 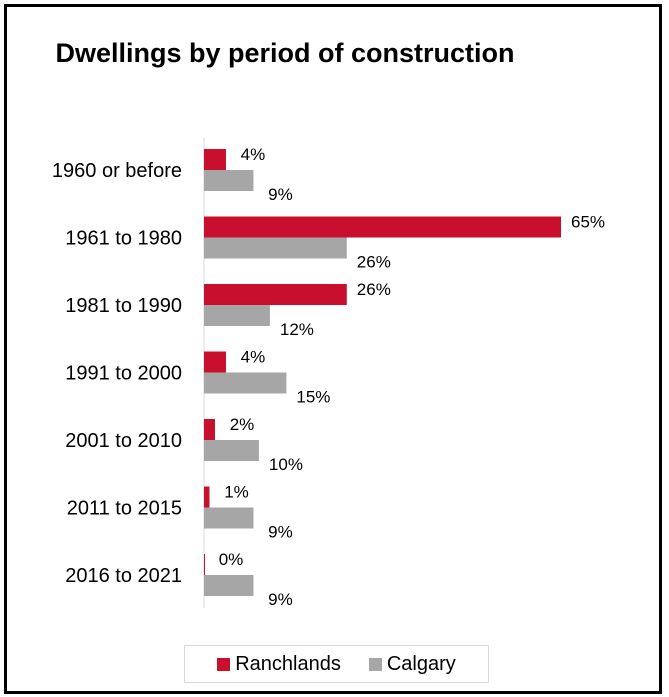 What do you see at coordinates (236, 492) in the screenshot?
I see `data-label-ranchlands: 1%` at bounding box center [236, 492].